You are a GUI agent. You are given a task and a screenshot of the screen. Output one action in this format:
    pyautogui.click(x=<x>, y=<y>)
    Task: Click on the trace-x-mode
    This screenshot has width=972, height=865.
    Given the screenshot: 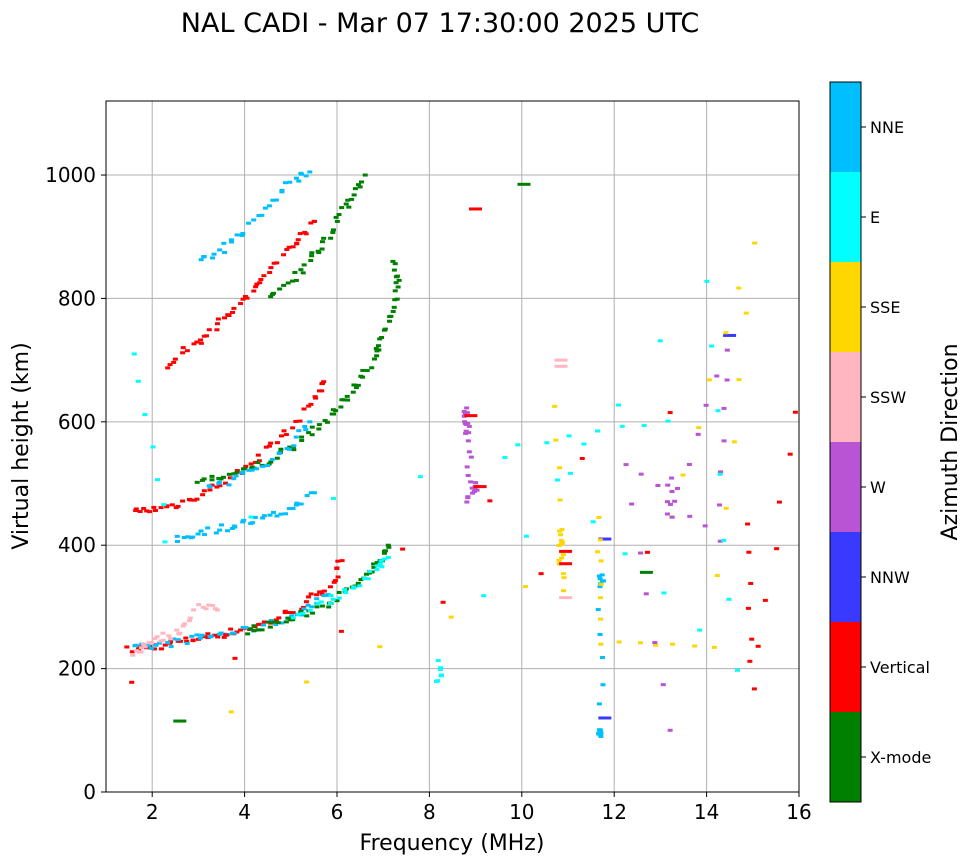 What is the action you would take?
    pyautogui.click(x=318, y=236)
    